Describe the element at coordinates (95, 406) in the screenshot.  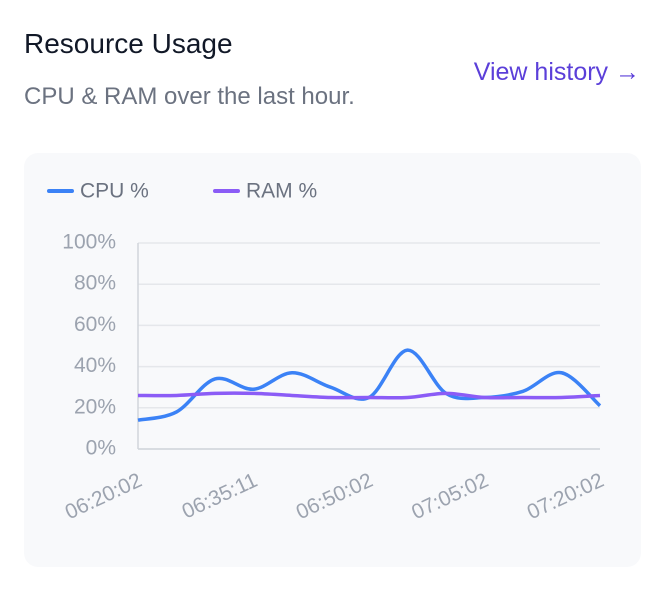
I see `y-tick-label: 20%` at that location.